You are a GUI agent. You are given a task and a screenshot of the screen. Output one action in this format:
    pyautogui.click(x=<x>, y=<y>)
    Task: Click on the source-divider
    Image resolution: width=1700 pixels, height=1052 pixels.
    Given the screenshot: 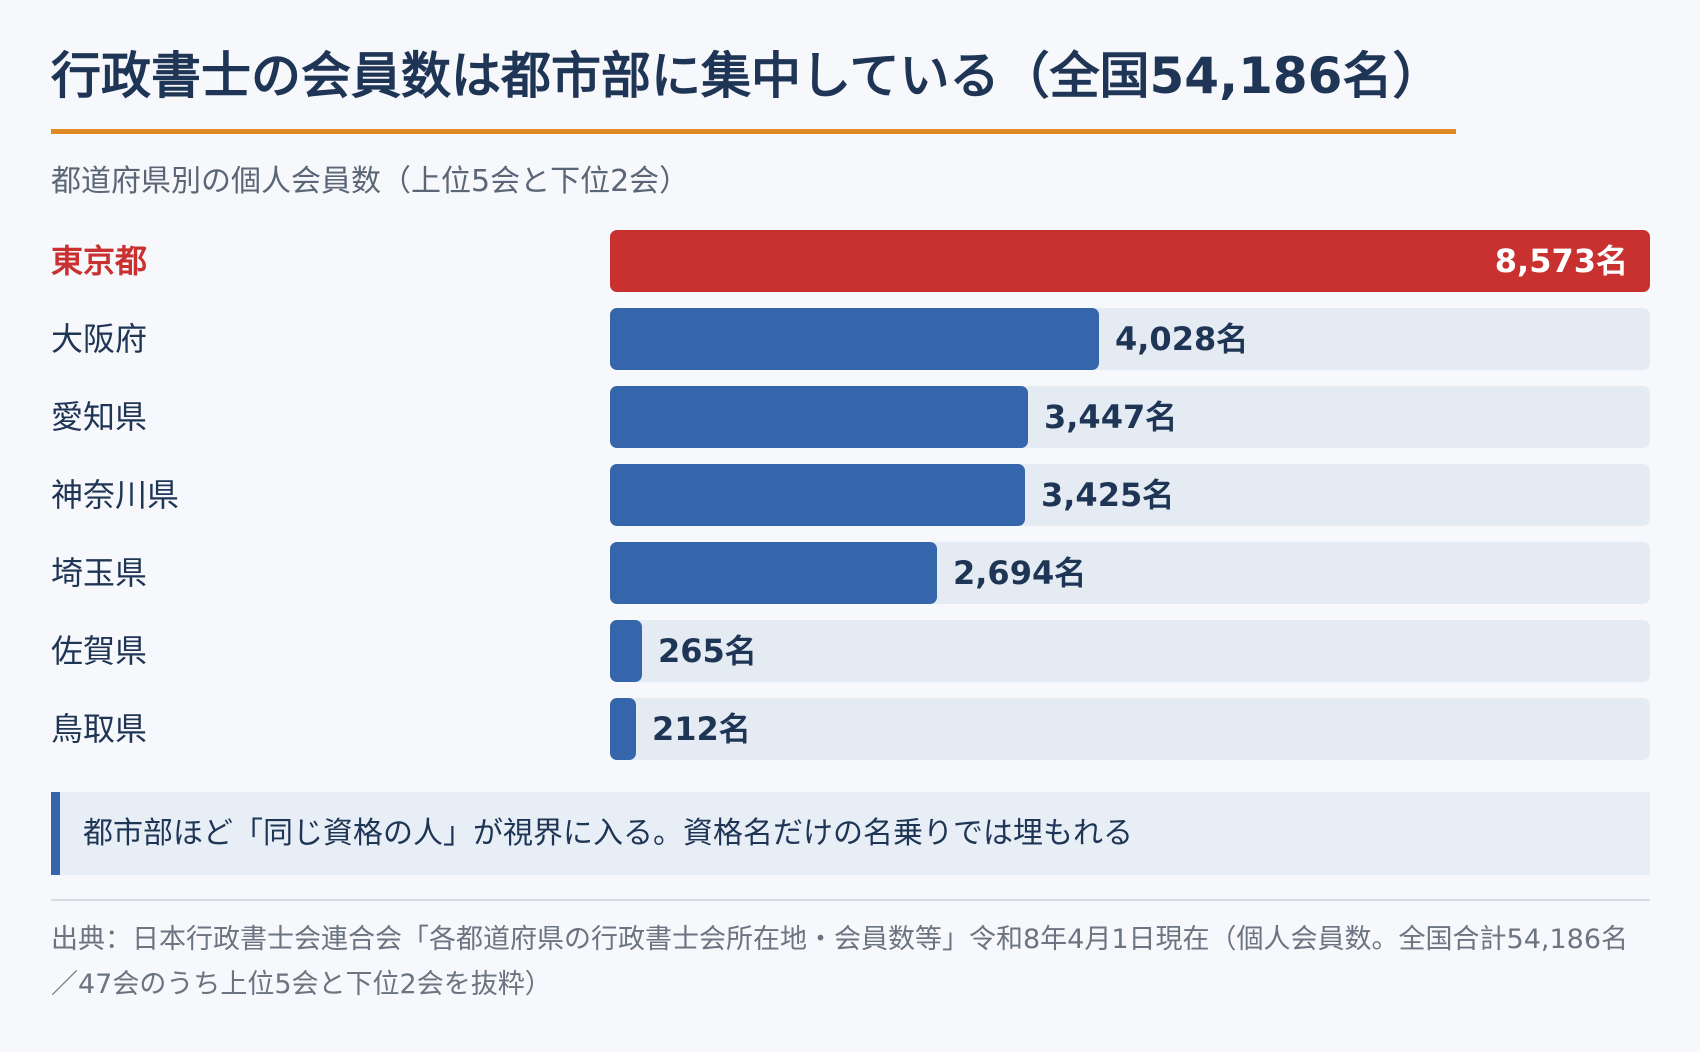 What is the action you would take?
    pyautogui.click(x=850, y=900)
    